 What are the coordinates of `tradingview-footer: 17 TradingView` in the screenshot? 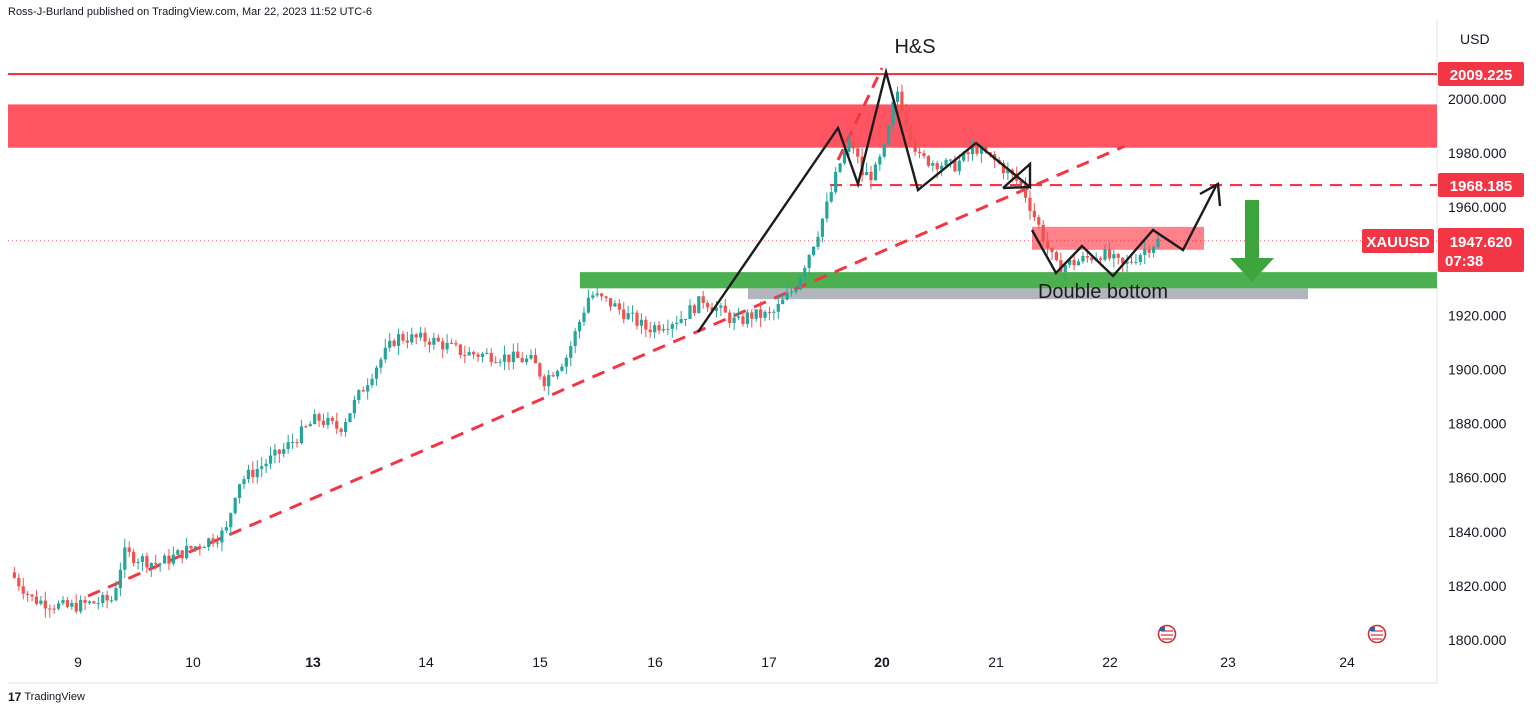 It's located at (46, 697).